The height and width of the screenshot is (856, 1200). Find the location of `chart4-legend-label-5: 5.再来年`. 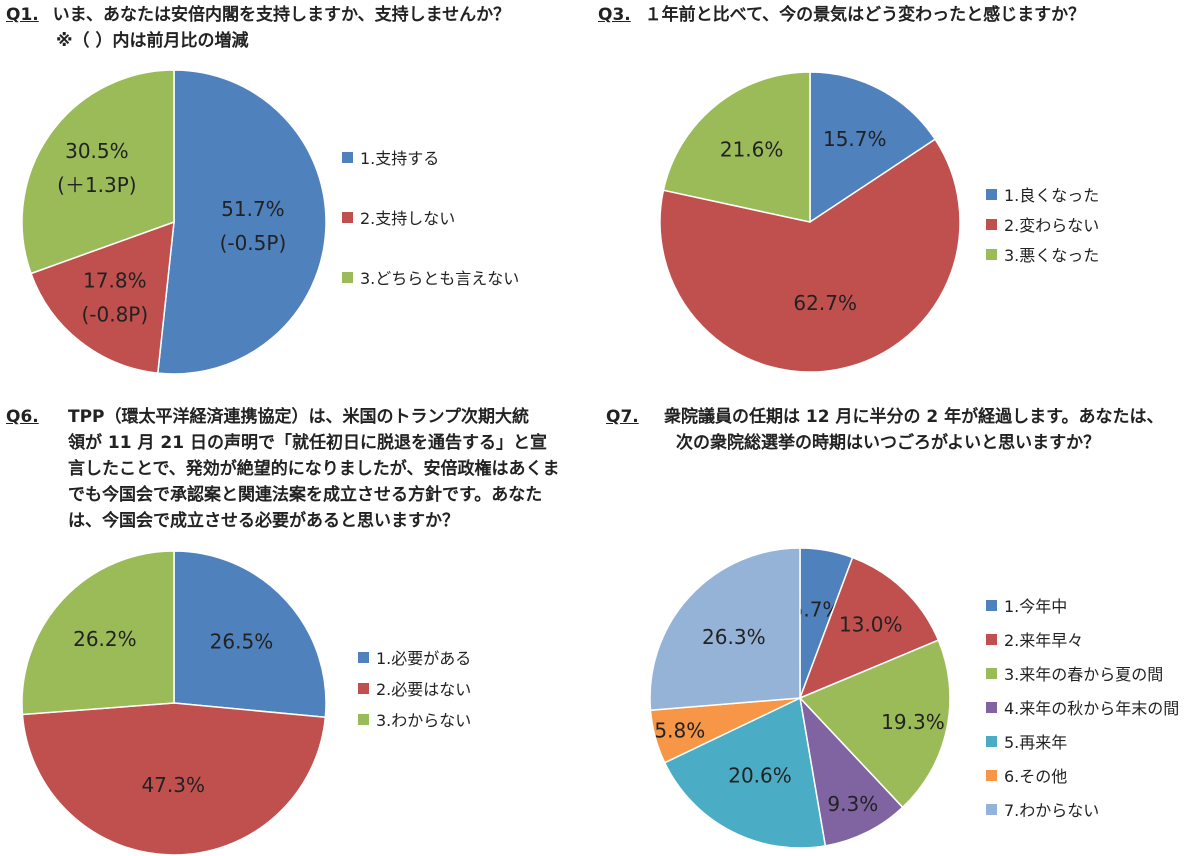

chart4-legend-label-5: 5.再来年 is located at coordinates (1035, 742).